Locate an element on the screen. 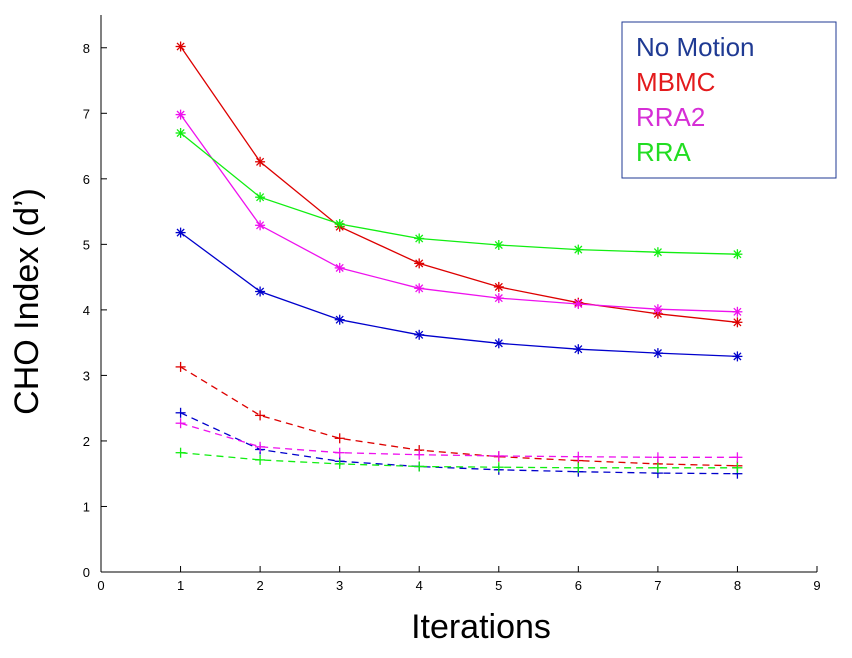  y-tick-label: 7 is located at coordinates (86, 113).